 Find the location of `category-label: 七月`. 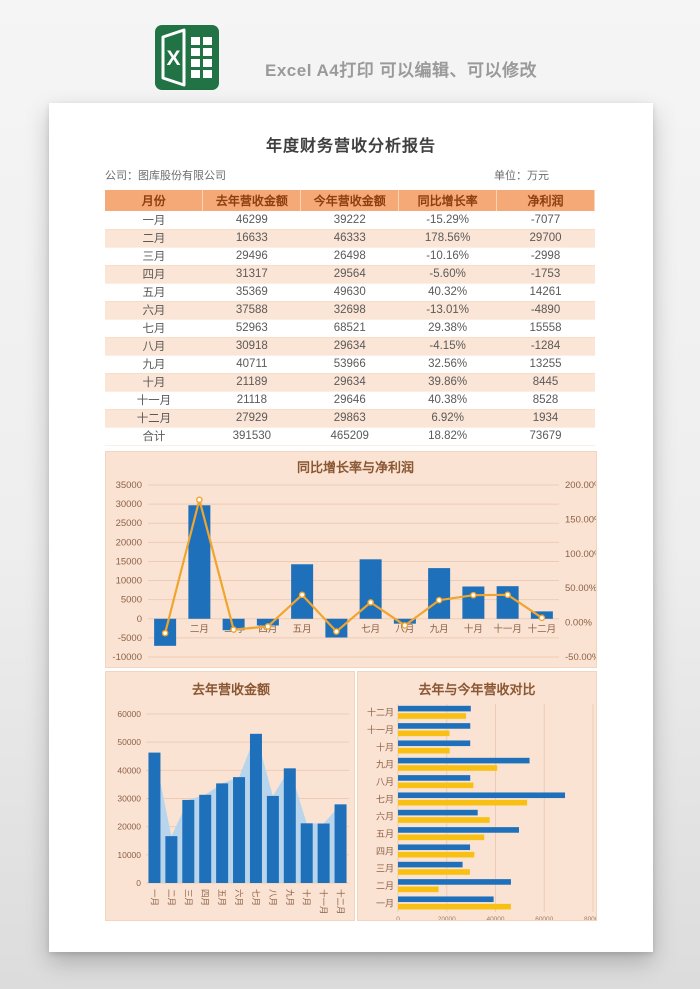

category-label: 七月 is located at coordinates (385, 799).